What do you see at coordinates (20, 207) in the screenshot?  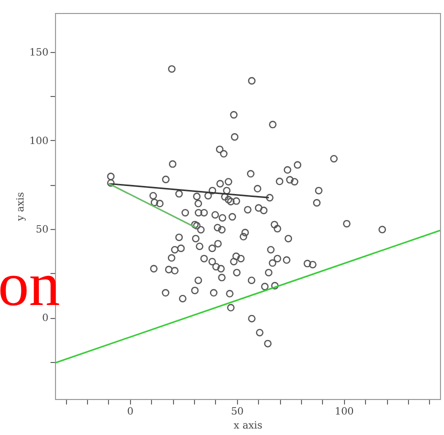 I see `y-axis-title: y axis` at bounding box center [20, 207].